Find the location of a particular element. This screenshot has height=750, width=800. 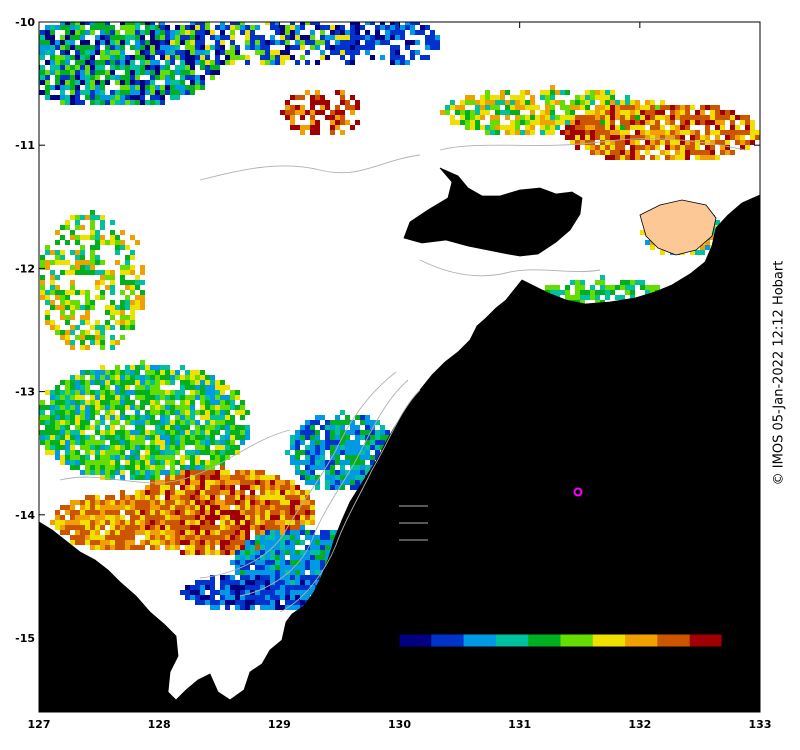

argo-label: Argo is located at coordinates (619, 493).